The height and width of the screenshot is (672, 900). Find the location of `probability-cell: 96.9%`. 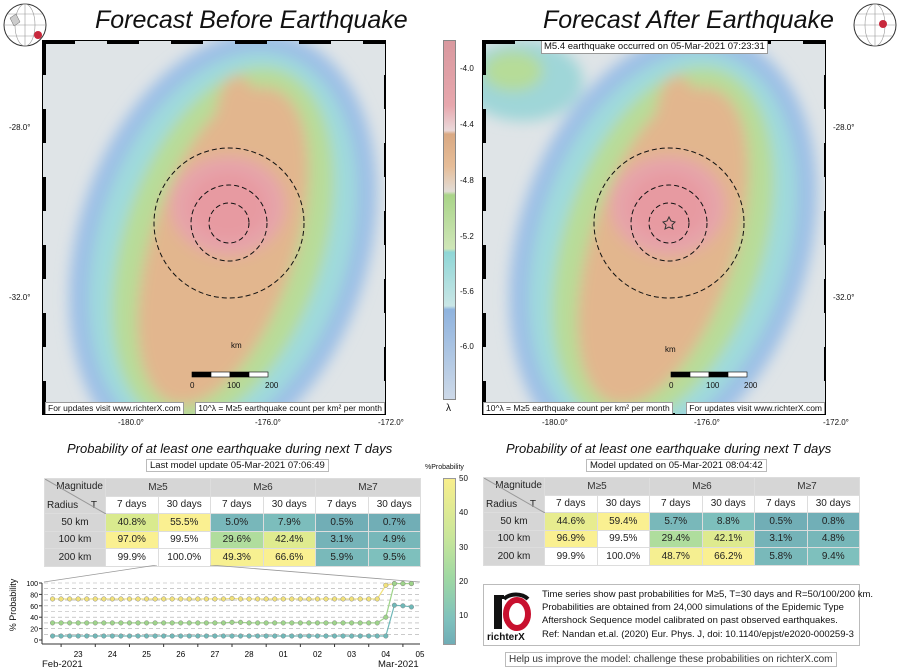

probability-cell: 96.9% is located at coordinates (571, 538).